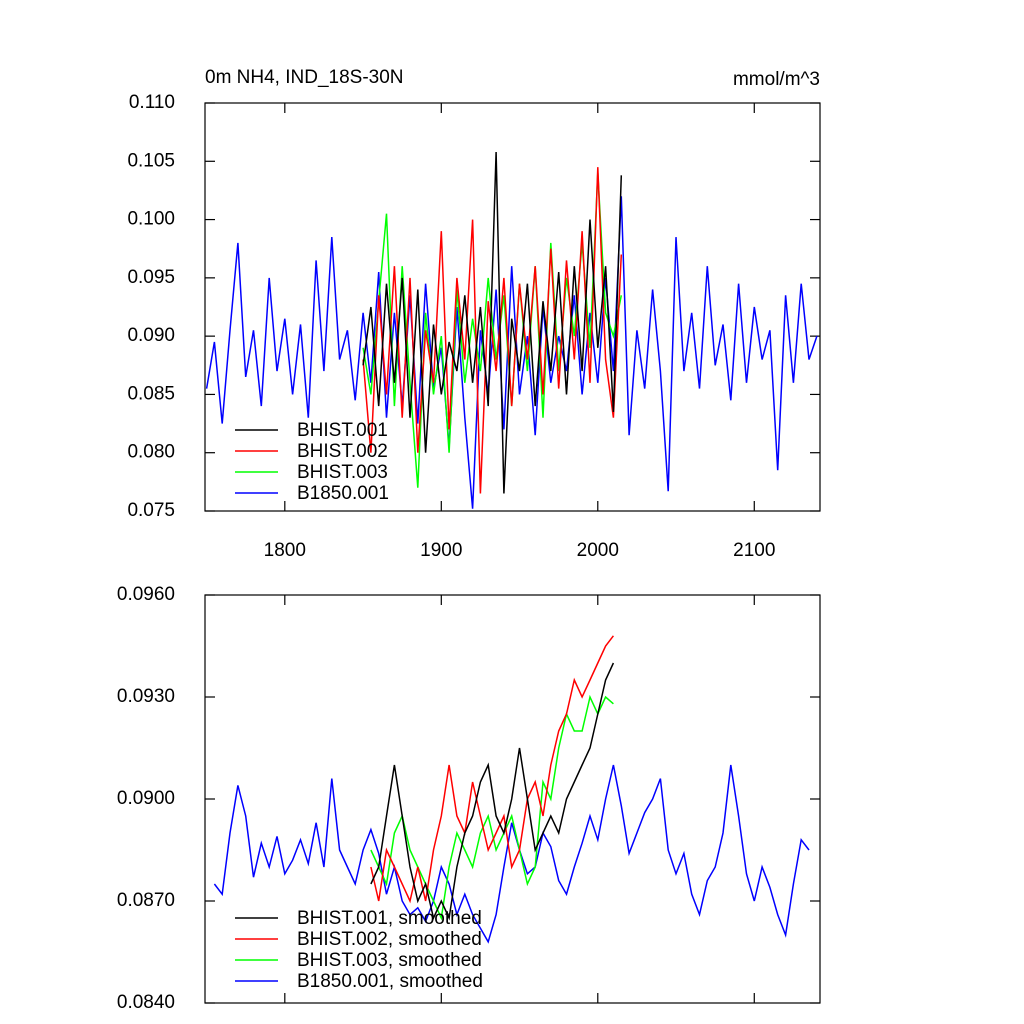 The width and height of the screenshot is (1024, 1024). Describe the element at coordinates (389, 939) in the screenshot. I see `legend-label: BHIST.002, smoothed` at that location.